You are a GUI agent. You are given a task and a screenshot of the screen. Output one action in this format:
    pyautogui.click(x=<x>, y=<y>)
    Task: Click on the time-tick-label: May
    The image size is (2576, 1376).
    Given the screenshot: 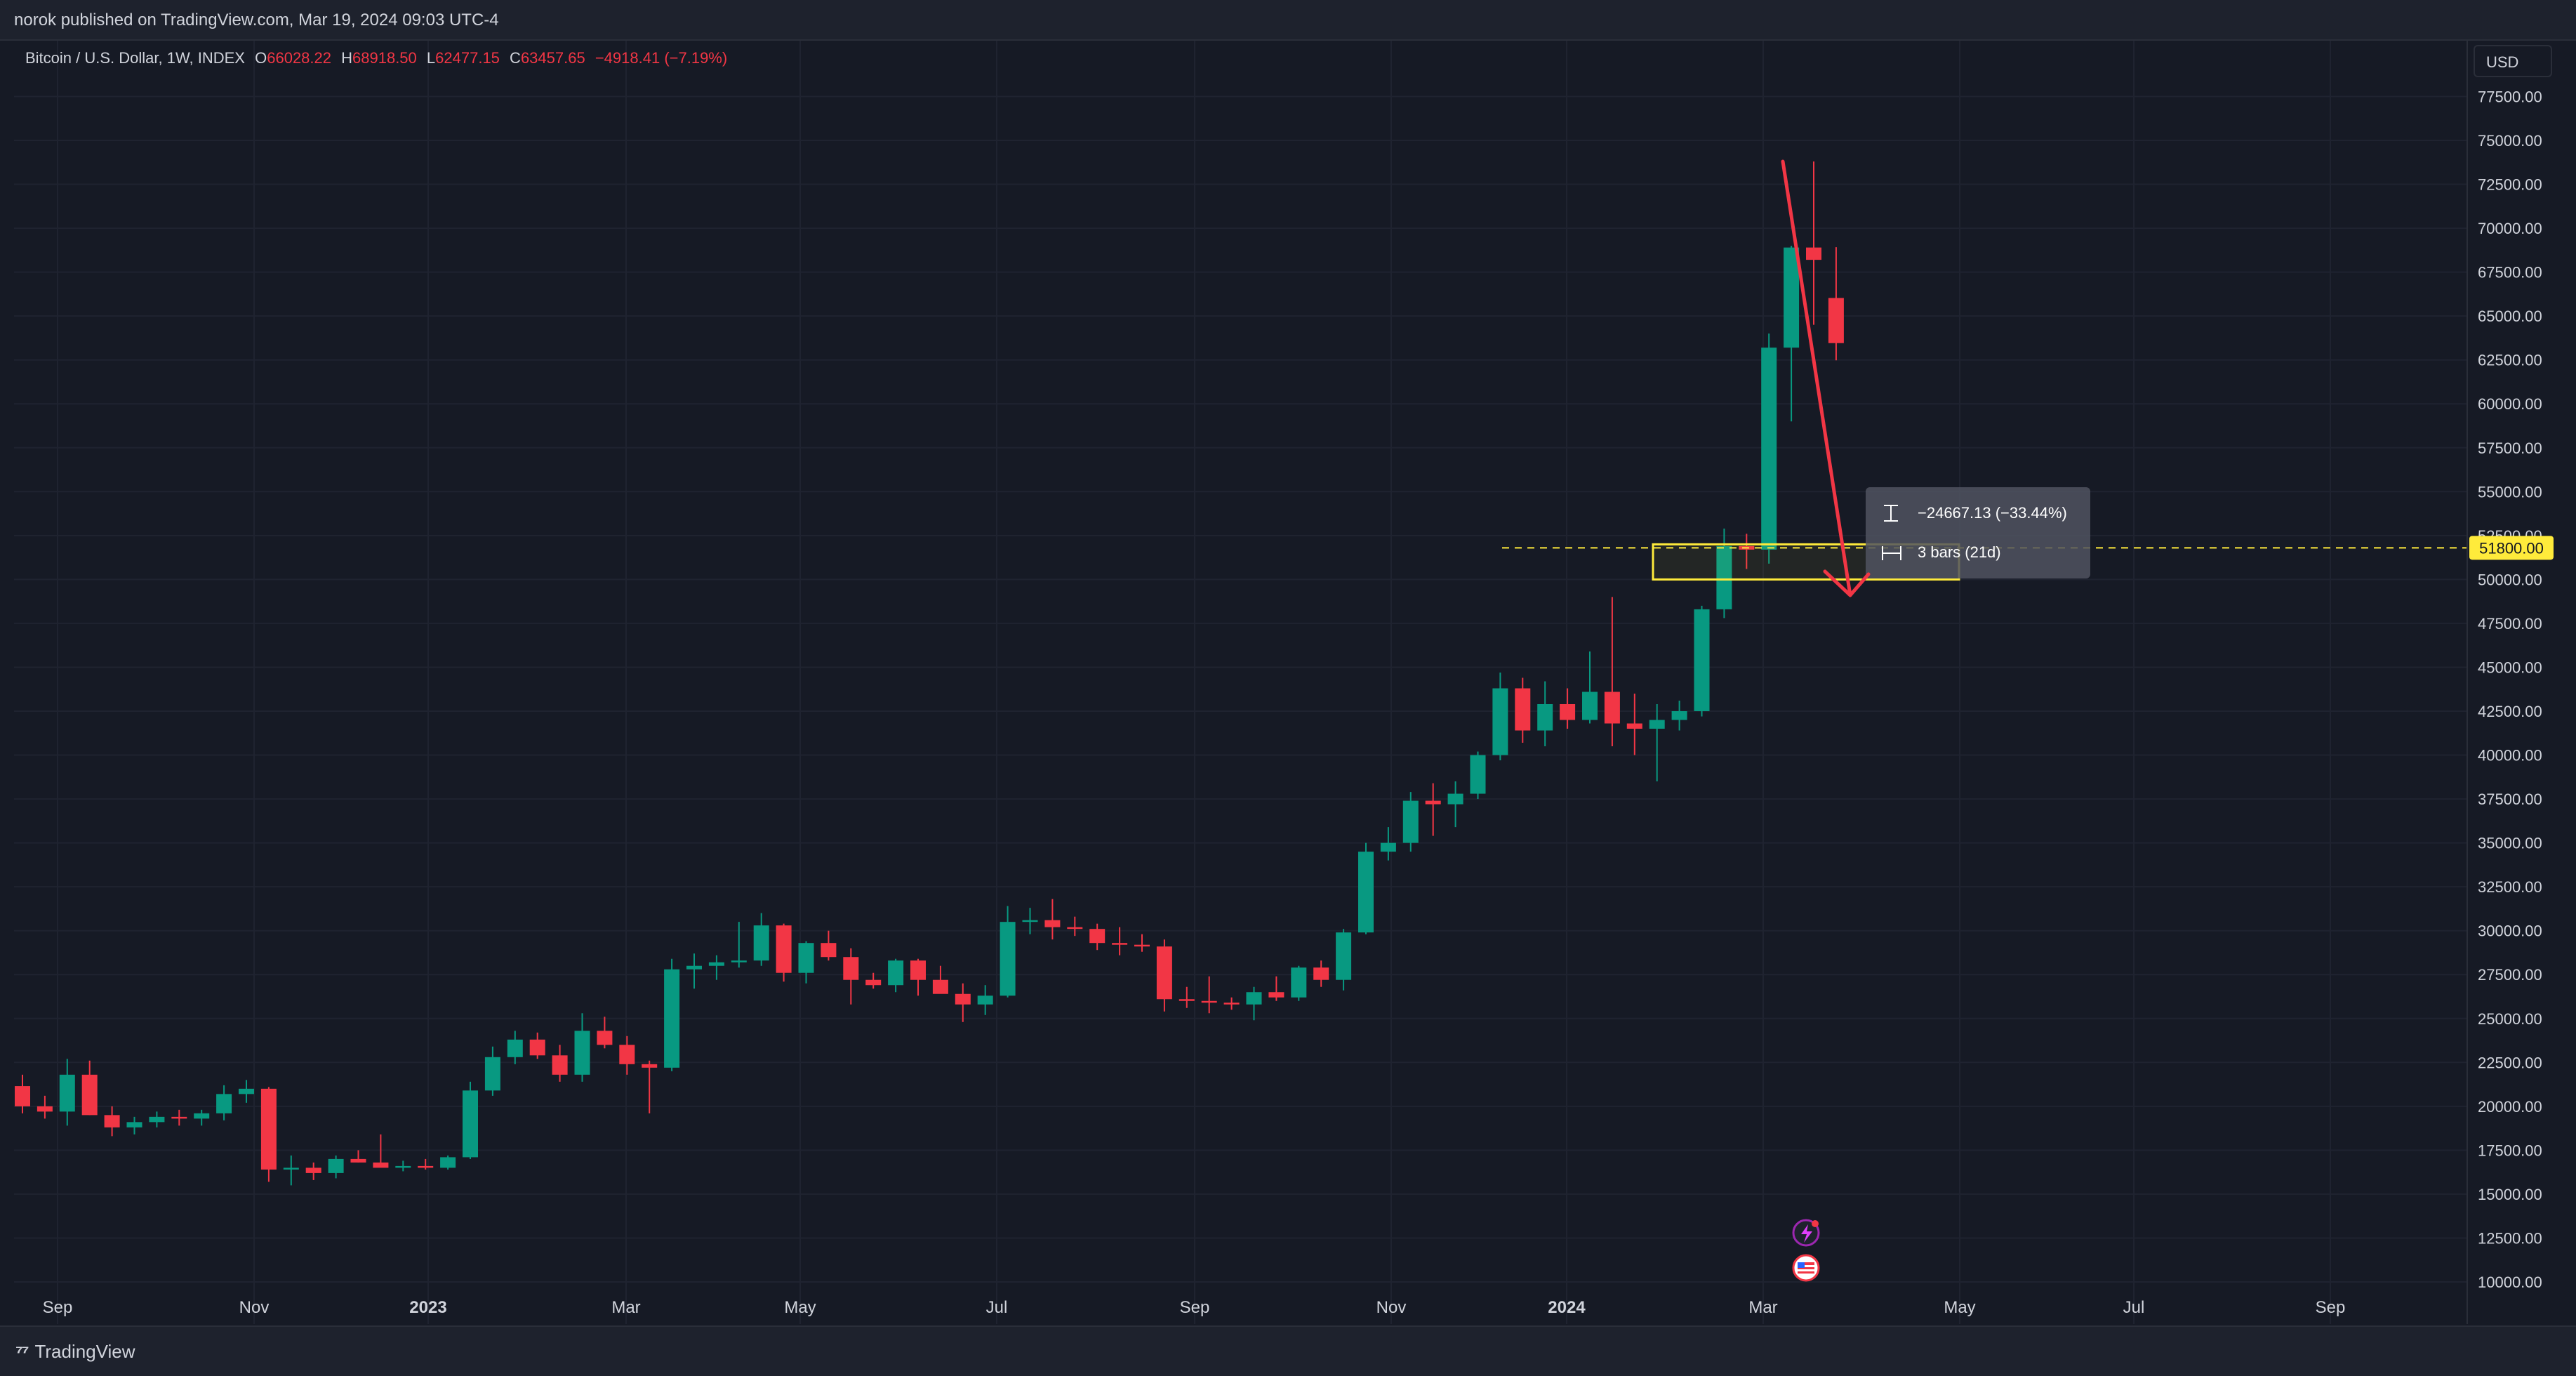 What is the action you would take?
    pyautogui.click(x=1960, y=1307)
    